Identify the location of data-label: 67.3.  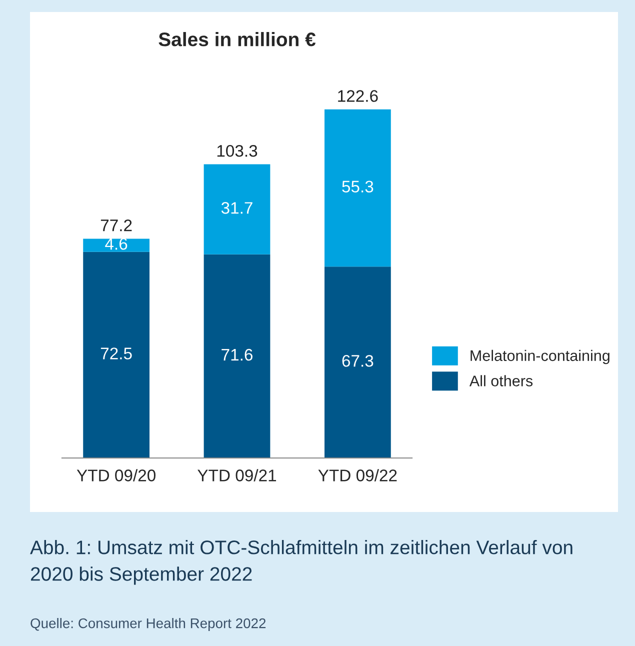
(358, 360).